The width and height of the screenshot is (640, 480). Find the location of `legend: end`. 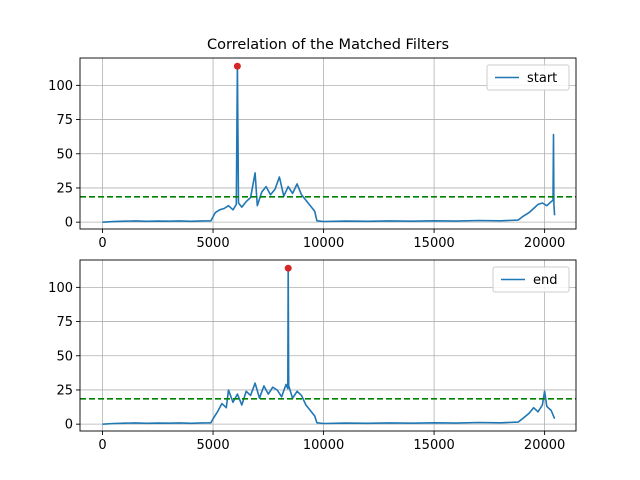

legend: end is located at coordinates (531, 279).